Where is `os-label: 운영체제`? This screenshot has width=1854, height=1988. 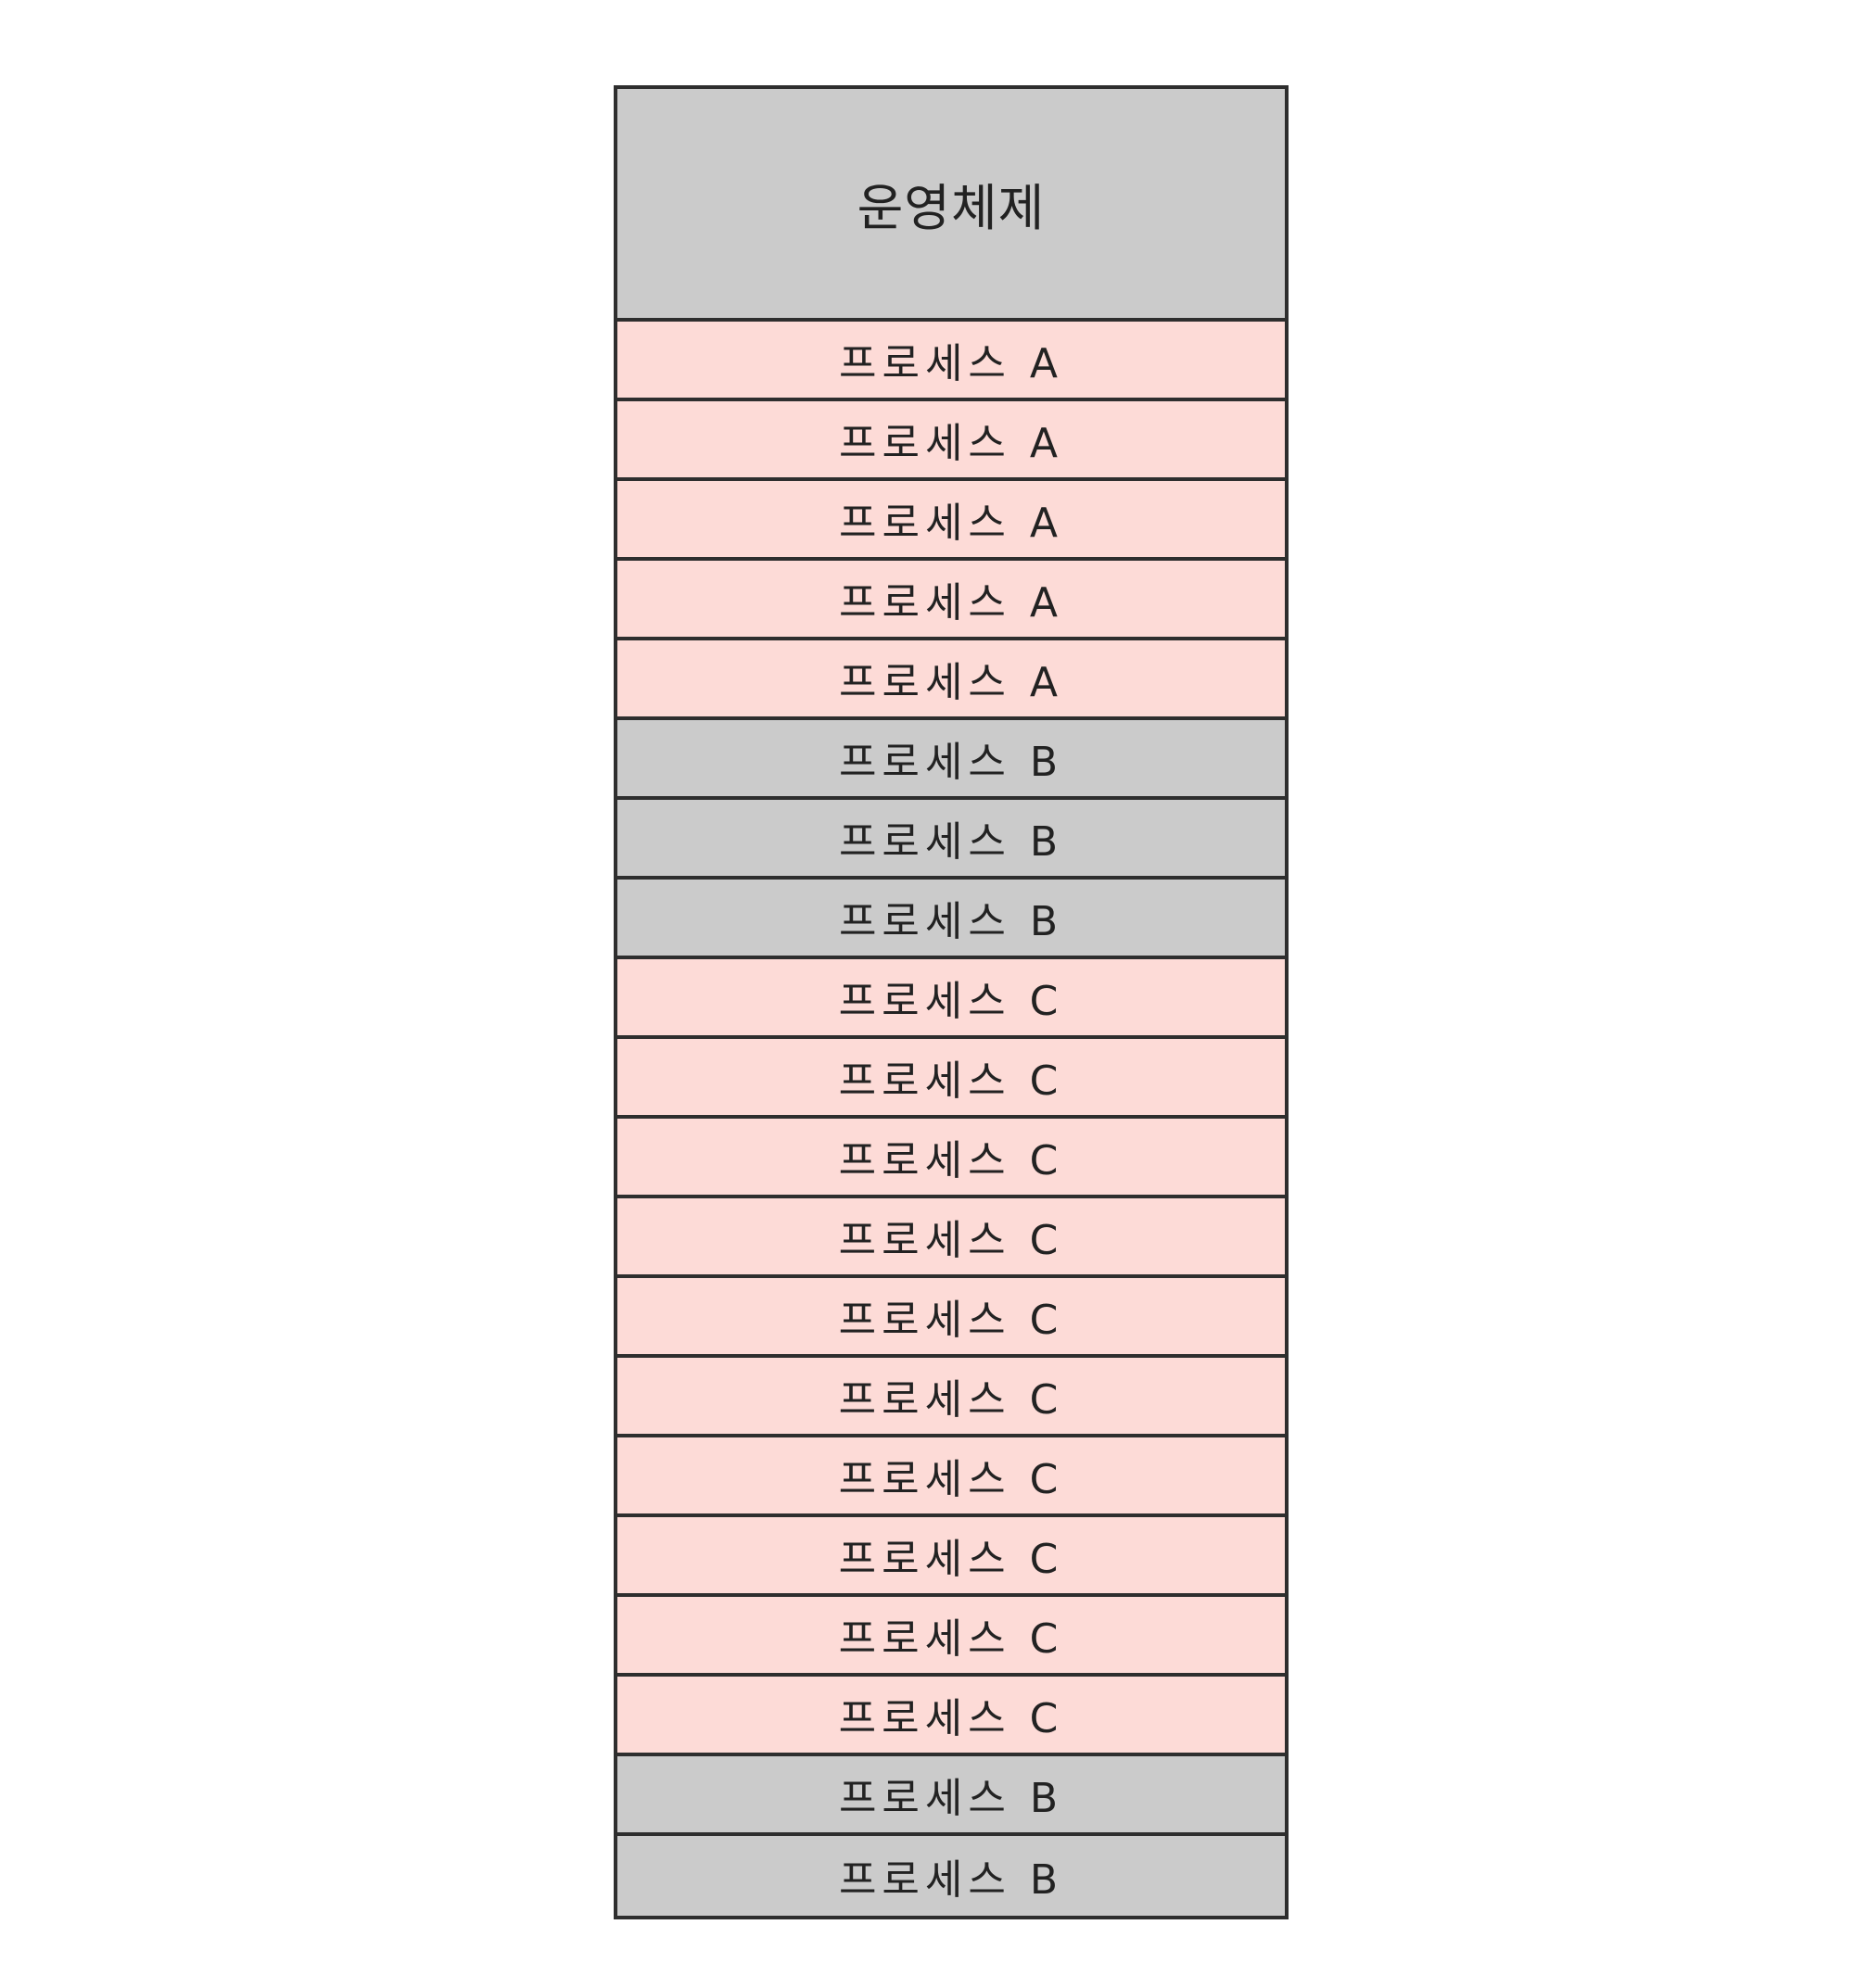
os-label: 운영체제 is located at coordinates (951, 208).